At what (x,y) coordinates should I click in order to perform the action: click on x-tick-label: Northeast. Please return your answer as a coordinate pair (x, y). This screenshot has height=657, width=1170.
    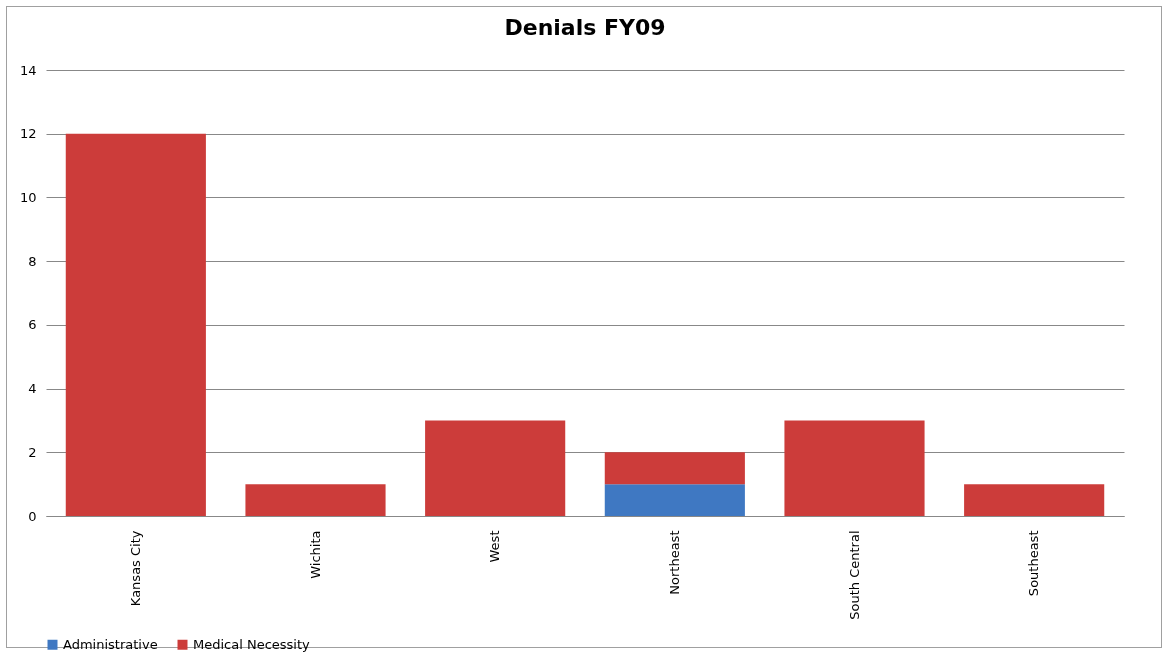
    Looking at the image, I should click on (674, 562).